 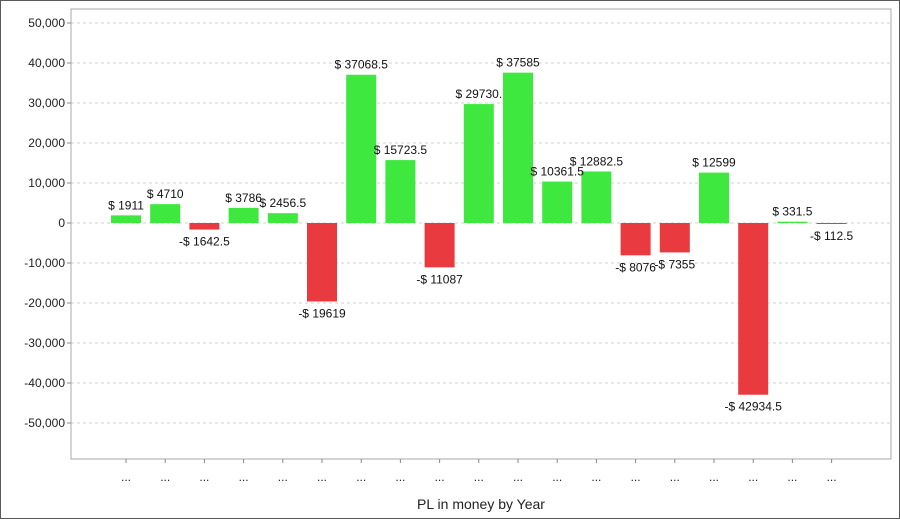 What do you see at coordinates (46, 63) in the screenshot?
I see `y-tick-label: 40,000` at bounding box center [46, 63].